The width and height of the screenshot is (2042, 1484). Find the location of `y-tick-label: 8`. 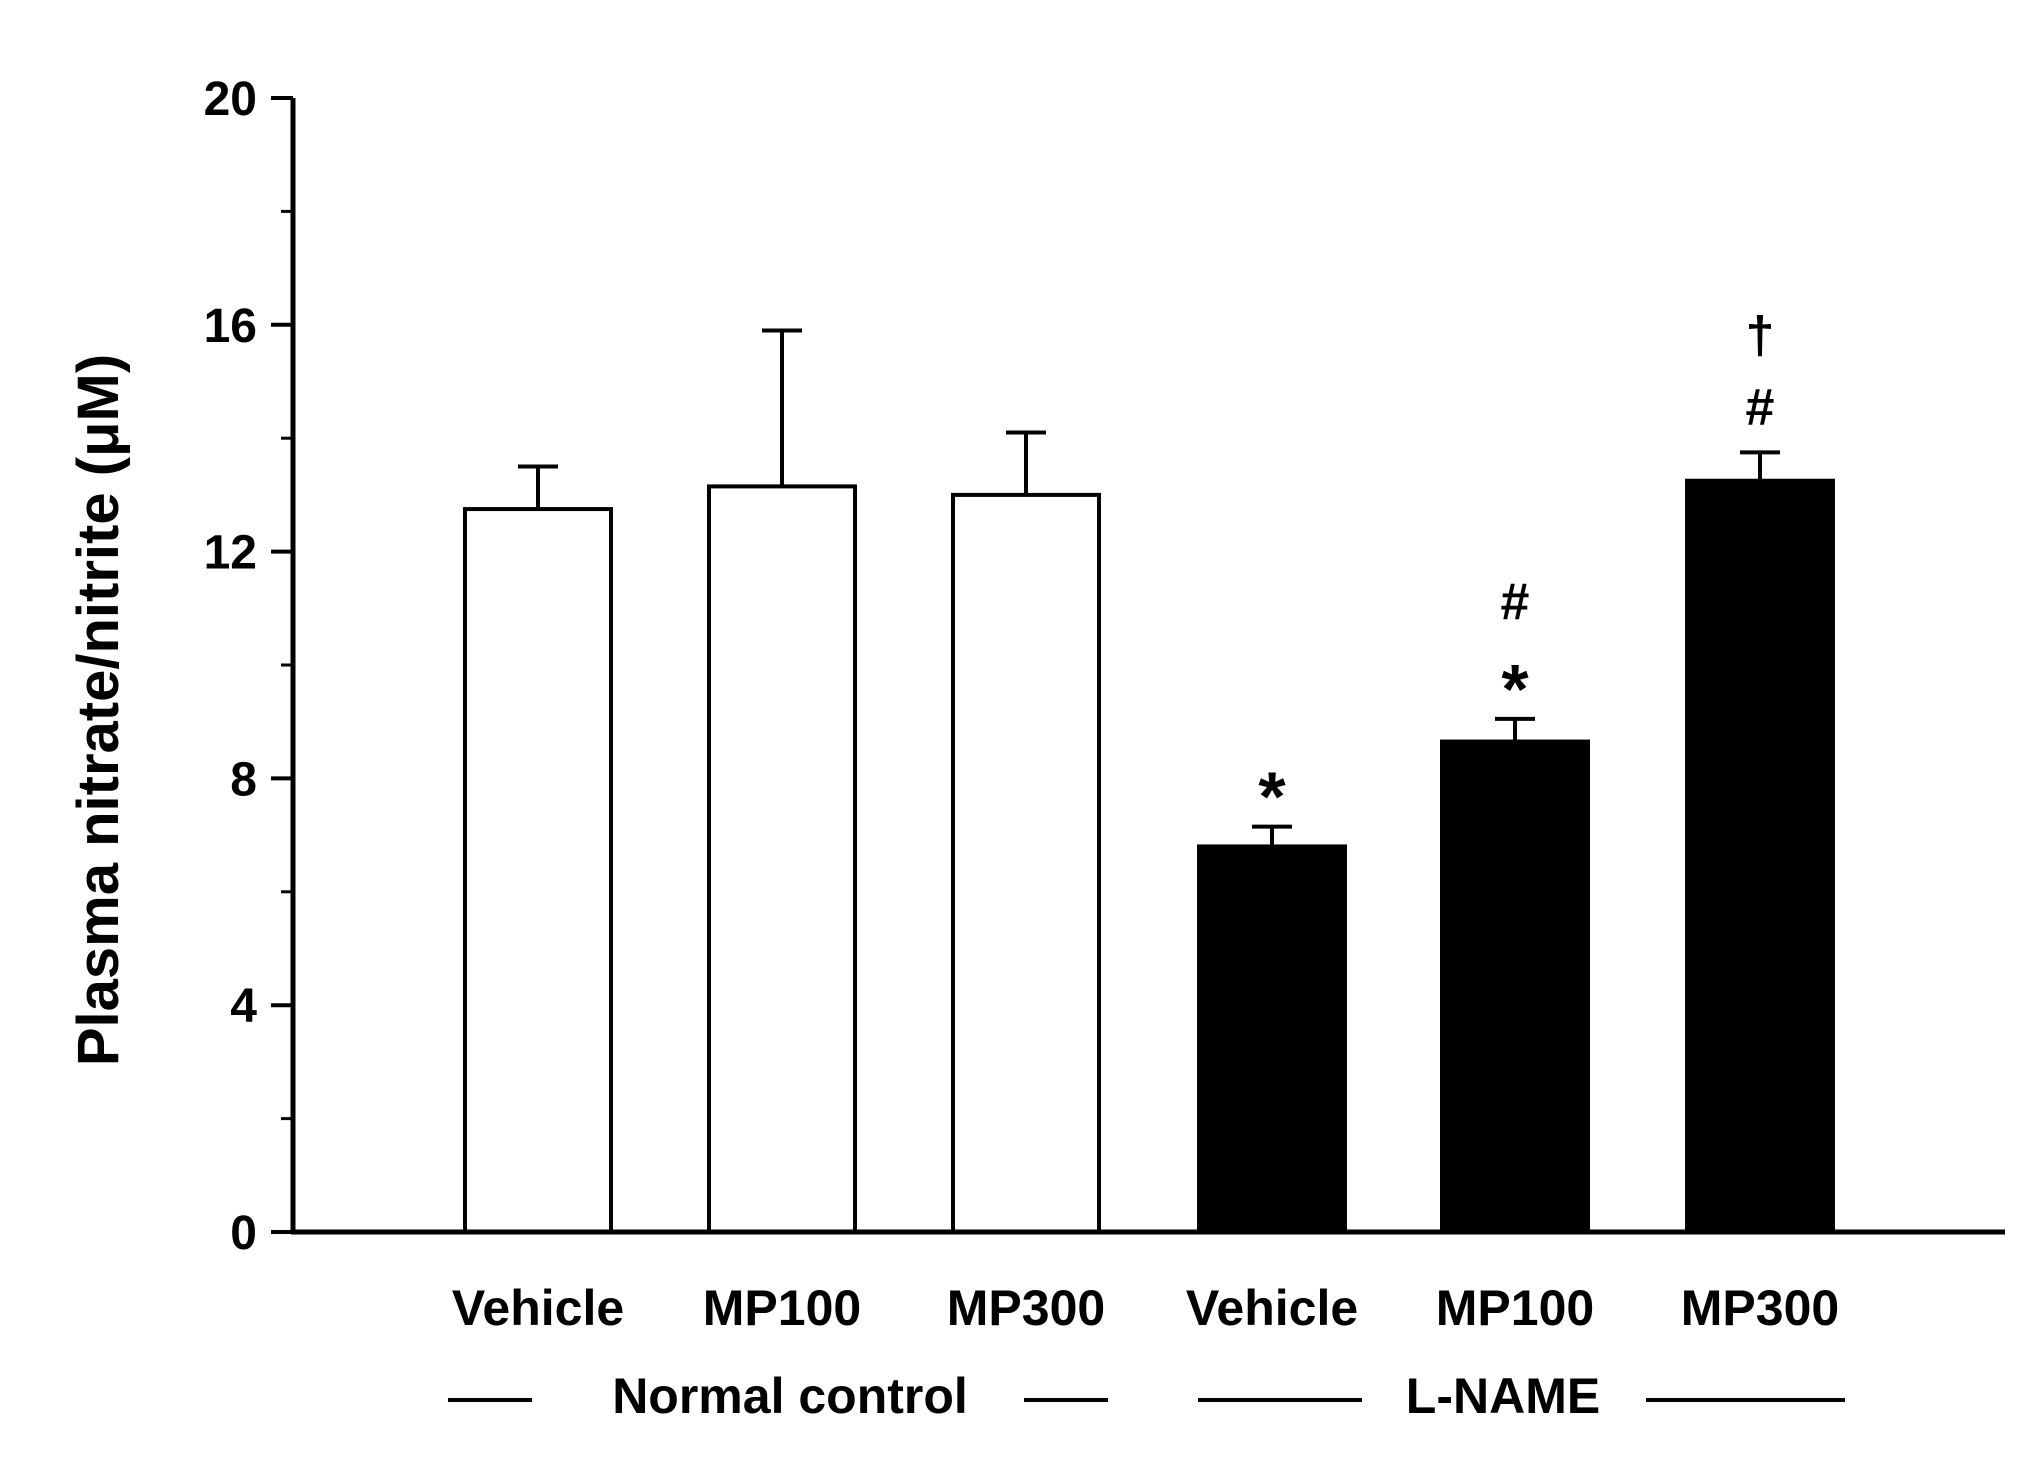

y-tick-label: 8 is located at coordinates (243, 779).